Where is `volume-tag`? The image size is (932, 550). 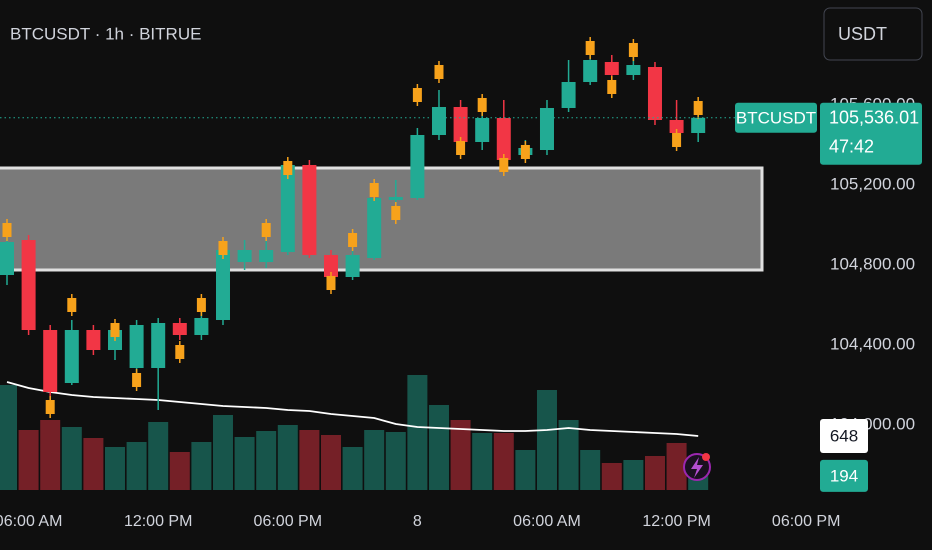 volume-tag is located at coordinates (844, 475).